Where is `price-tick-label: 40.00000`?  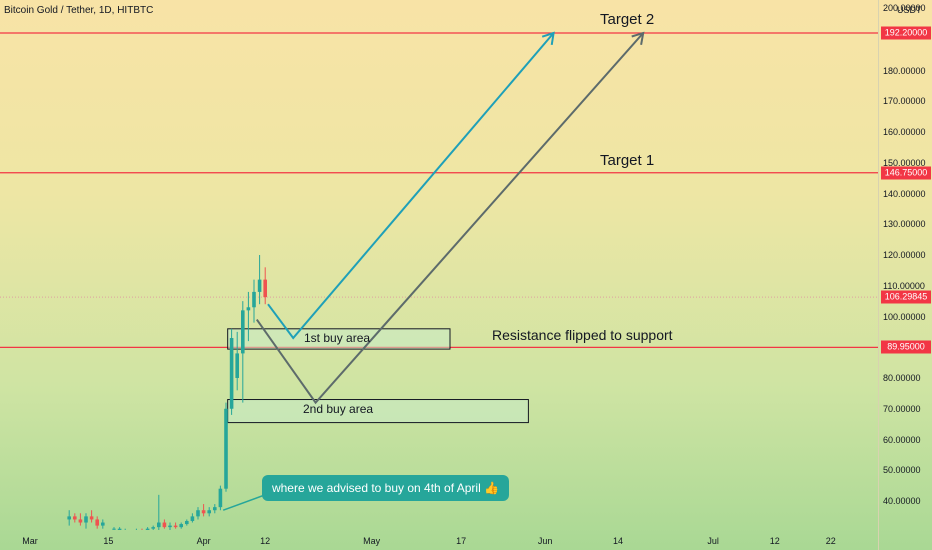 price-tick-label: 40.00000 is located at coordinates (902, 501).